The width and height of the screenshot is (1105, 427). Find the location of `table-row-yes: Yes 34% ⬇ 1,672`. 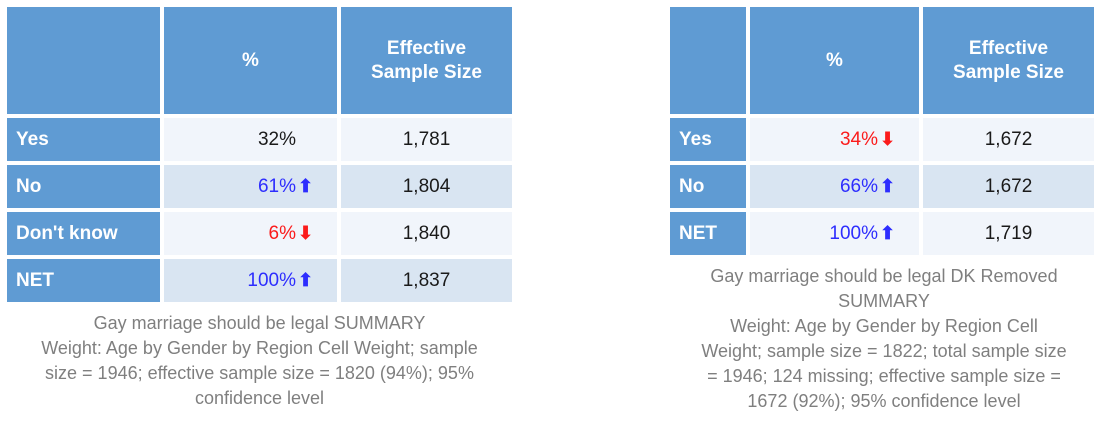

table-row-yes: Yes 34% ⬇ 1,672 is located at coordinates (882, 139).